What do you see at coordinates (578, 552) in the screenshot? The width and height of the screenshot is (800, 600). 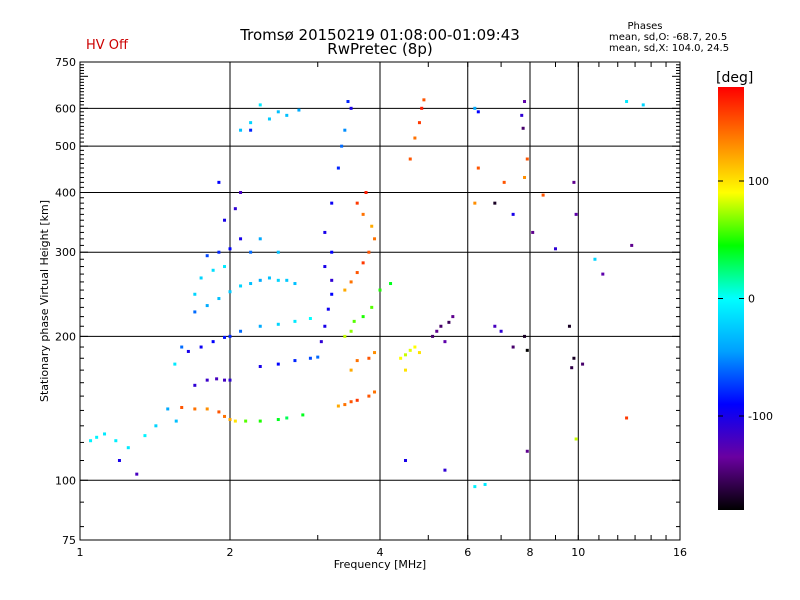 I see `x-tick-label: 10` at bounding box center [578, 552].